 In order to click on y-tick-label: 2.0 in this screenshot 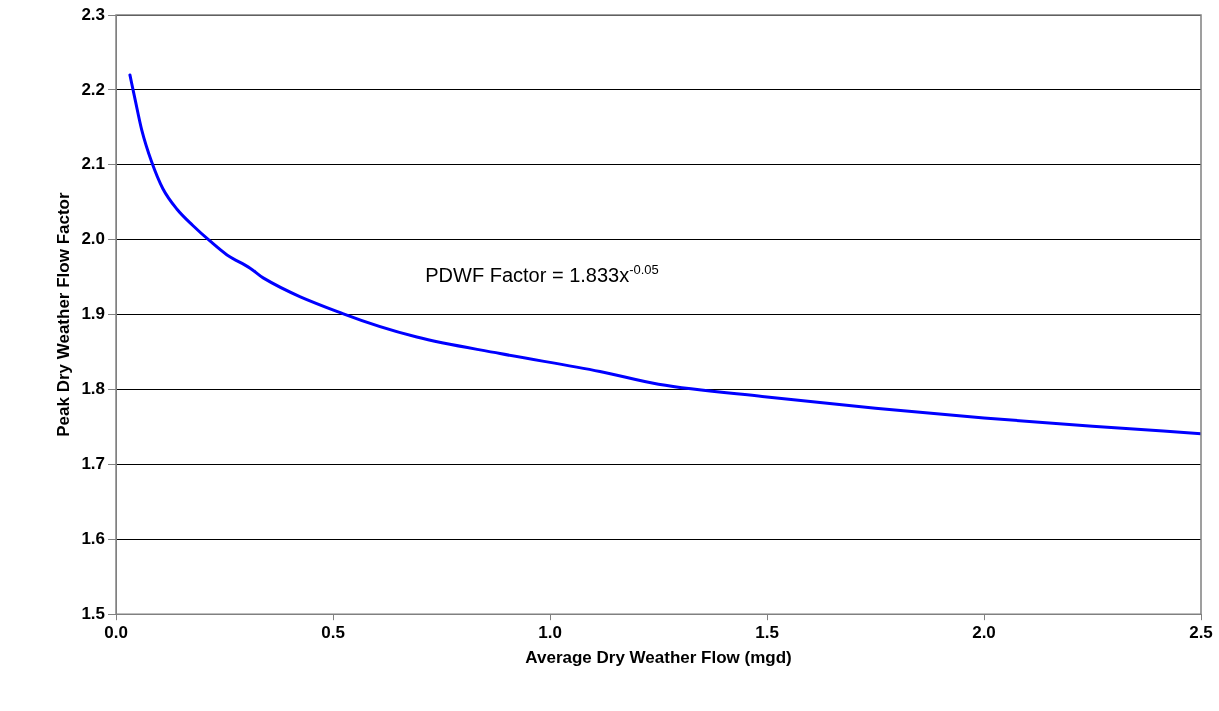, I will do `click(93, 239)`.